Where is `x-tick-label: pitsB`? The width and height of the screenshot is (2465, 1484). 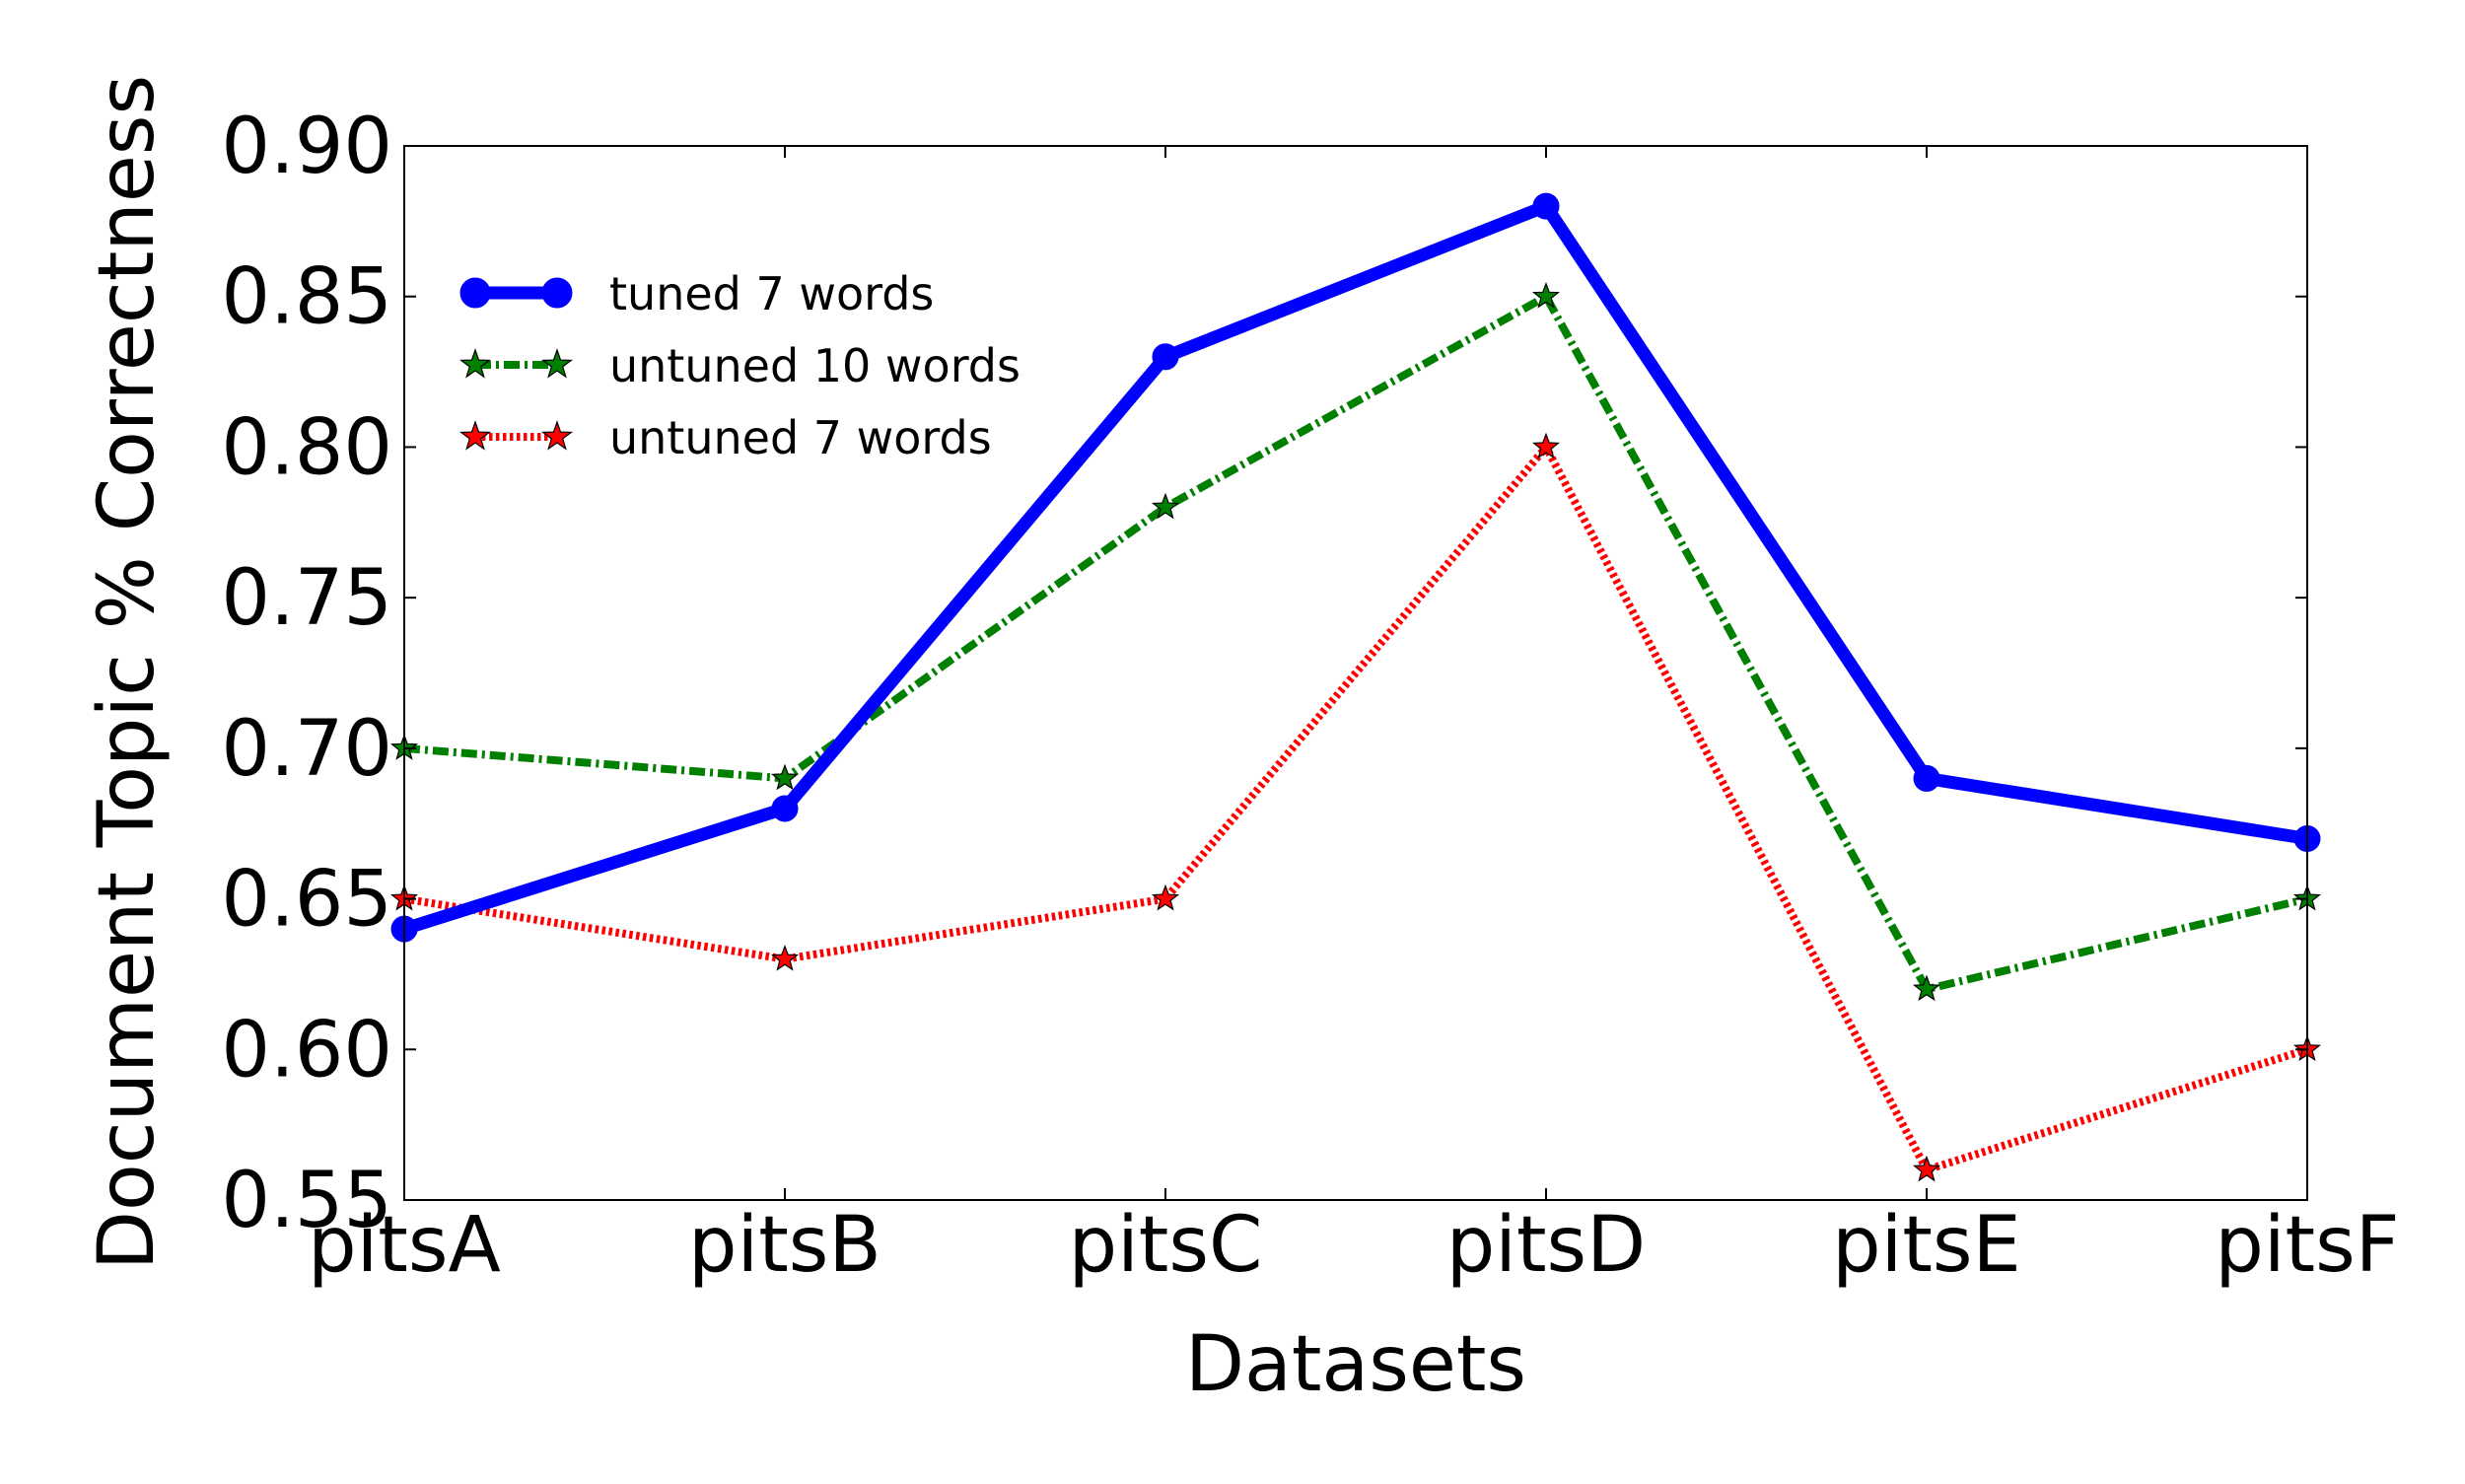 x-tick-label: pitsB is located at coordinates (784, 1245).